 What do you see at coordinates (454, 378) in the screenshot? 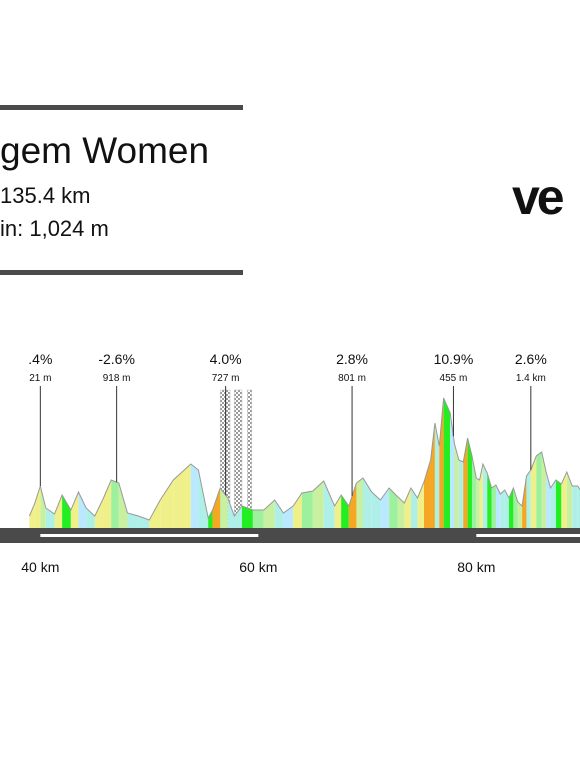
I see `climb-length-label: 455 m` at bounding box center [454, 378].